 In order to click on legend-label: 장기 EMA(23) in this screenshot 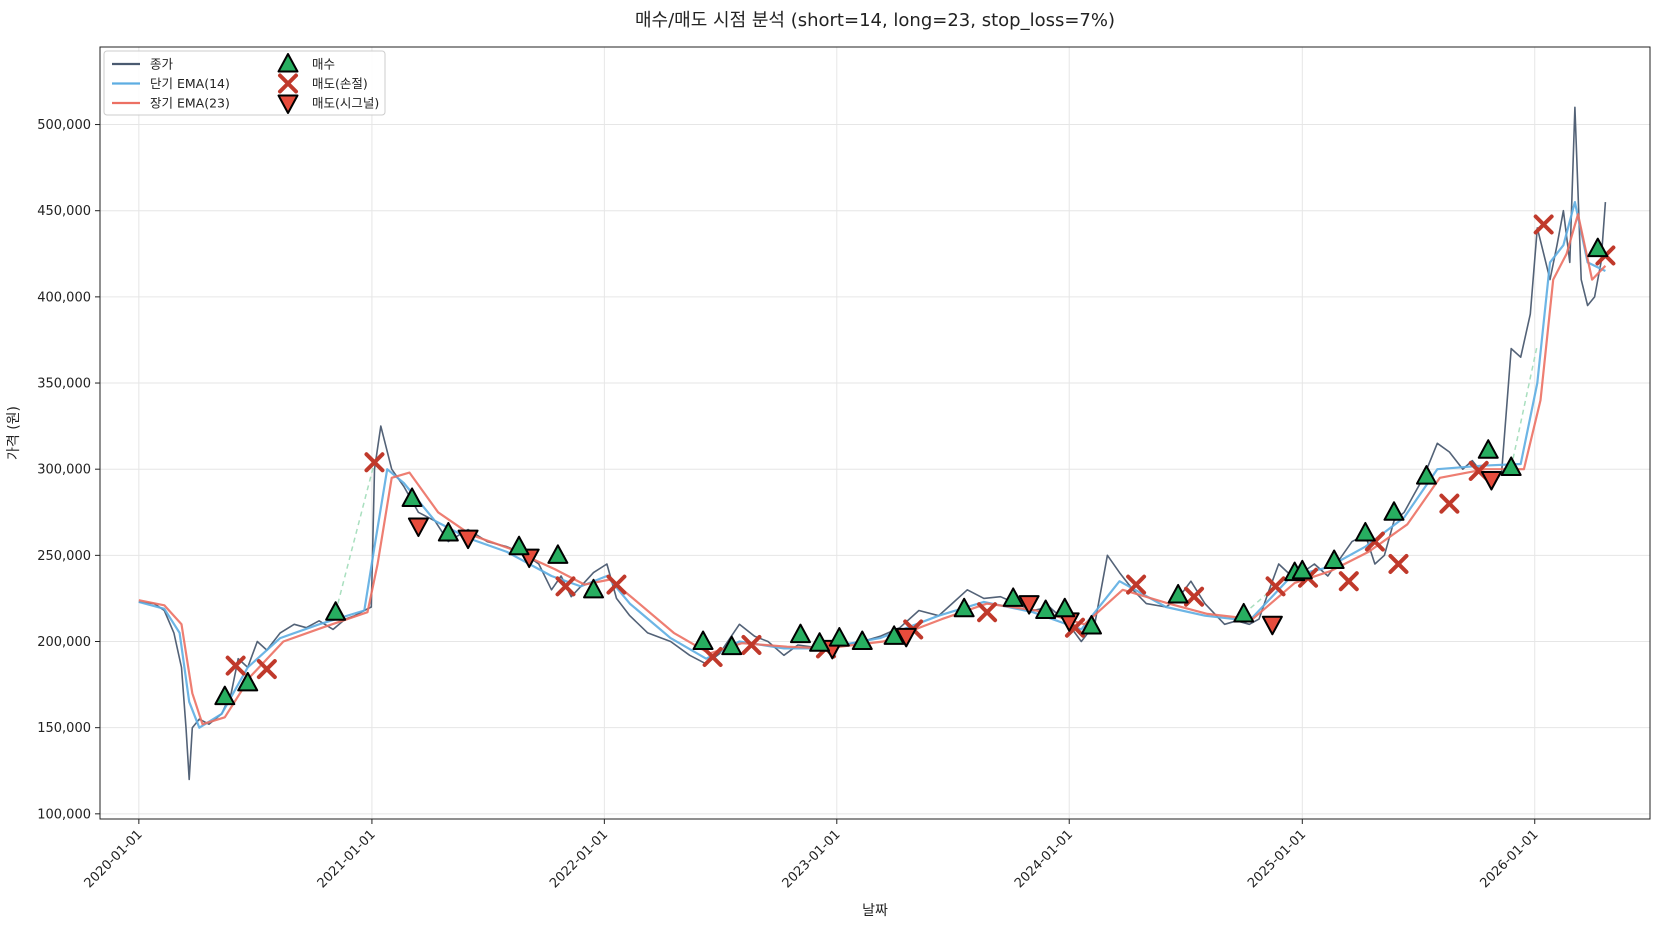, I will do `click(190, 103)`.